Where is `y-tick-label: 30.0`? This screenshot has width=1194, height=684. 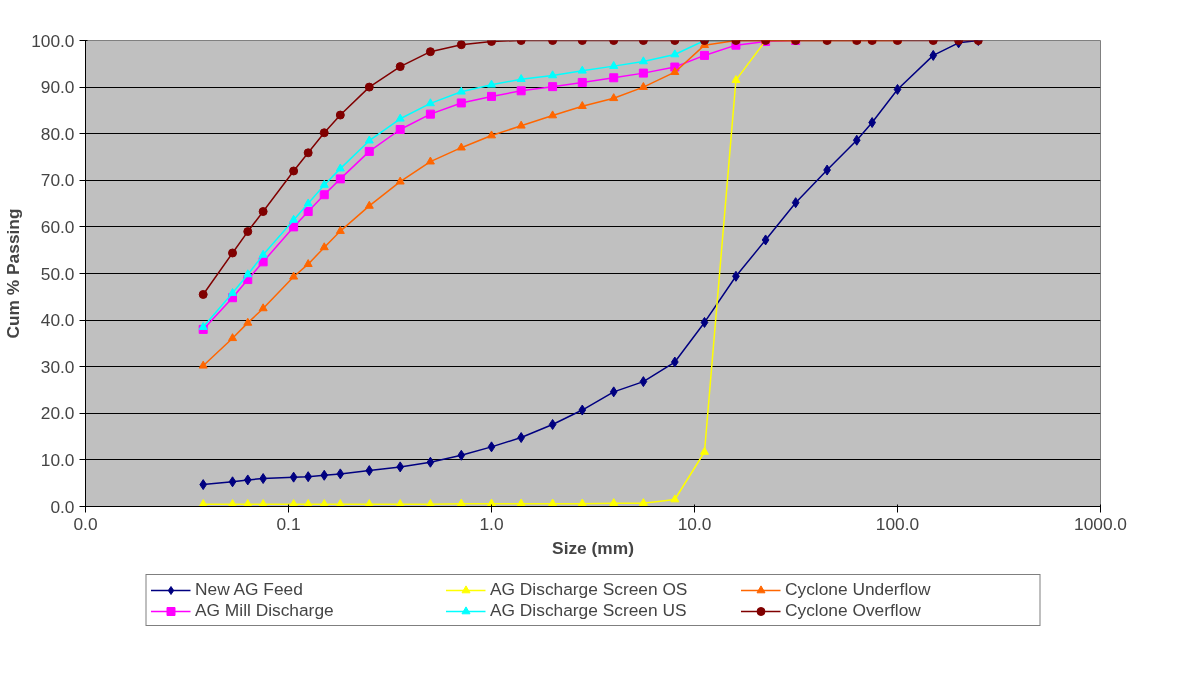 y-tick-label: 30.0 is located at coordinates (57, 366).